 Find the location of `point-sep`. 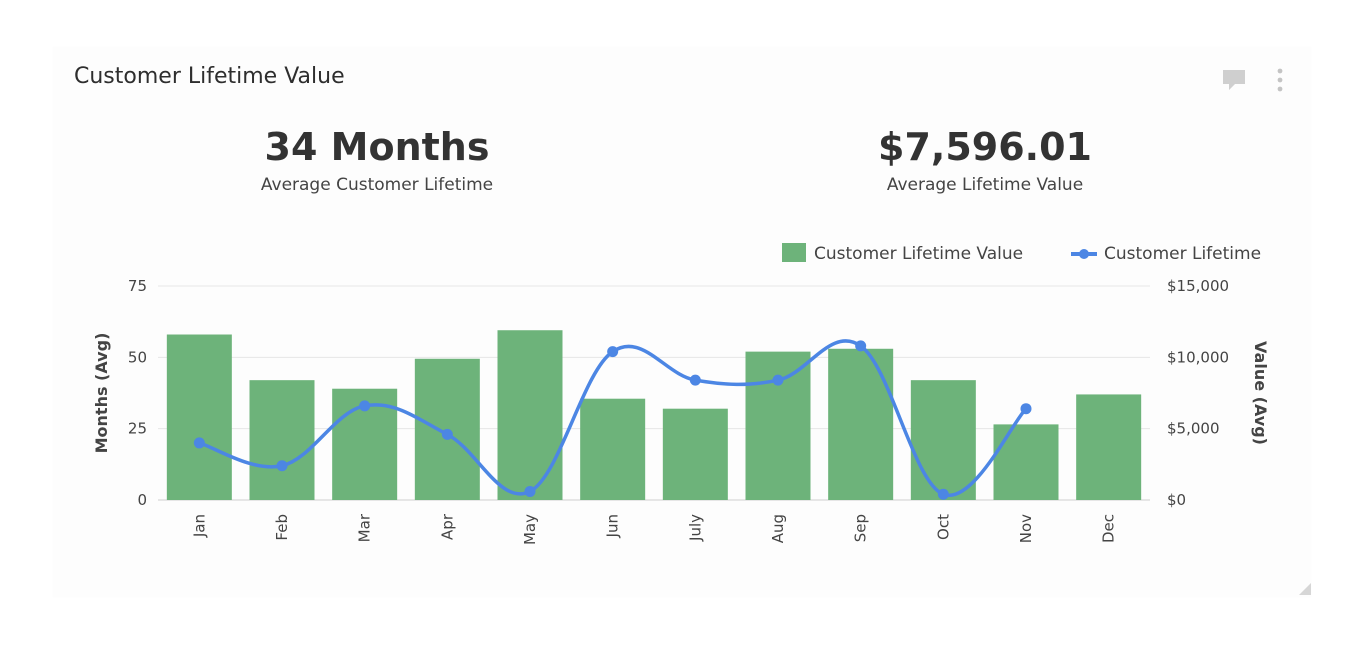

point-sep is located at coordinates (861, 346).